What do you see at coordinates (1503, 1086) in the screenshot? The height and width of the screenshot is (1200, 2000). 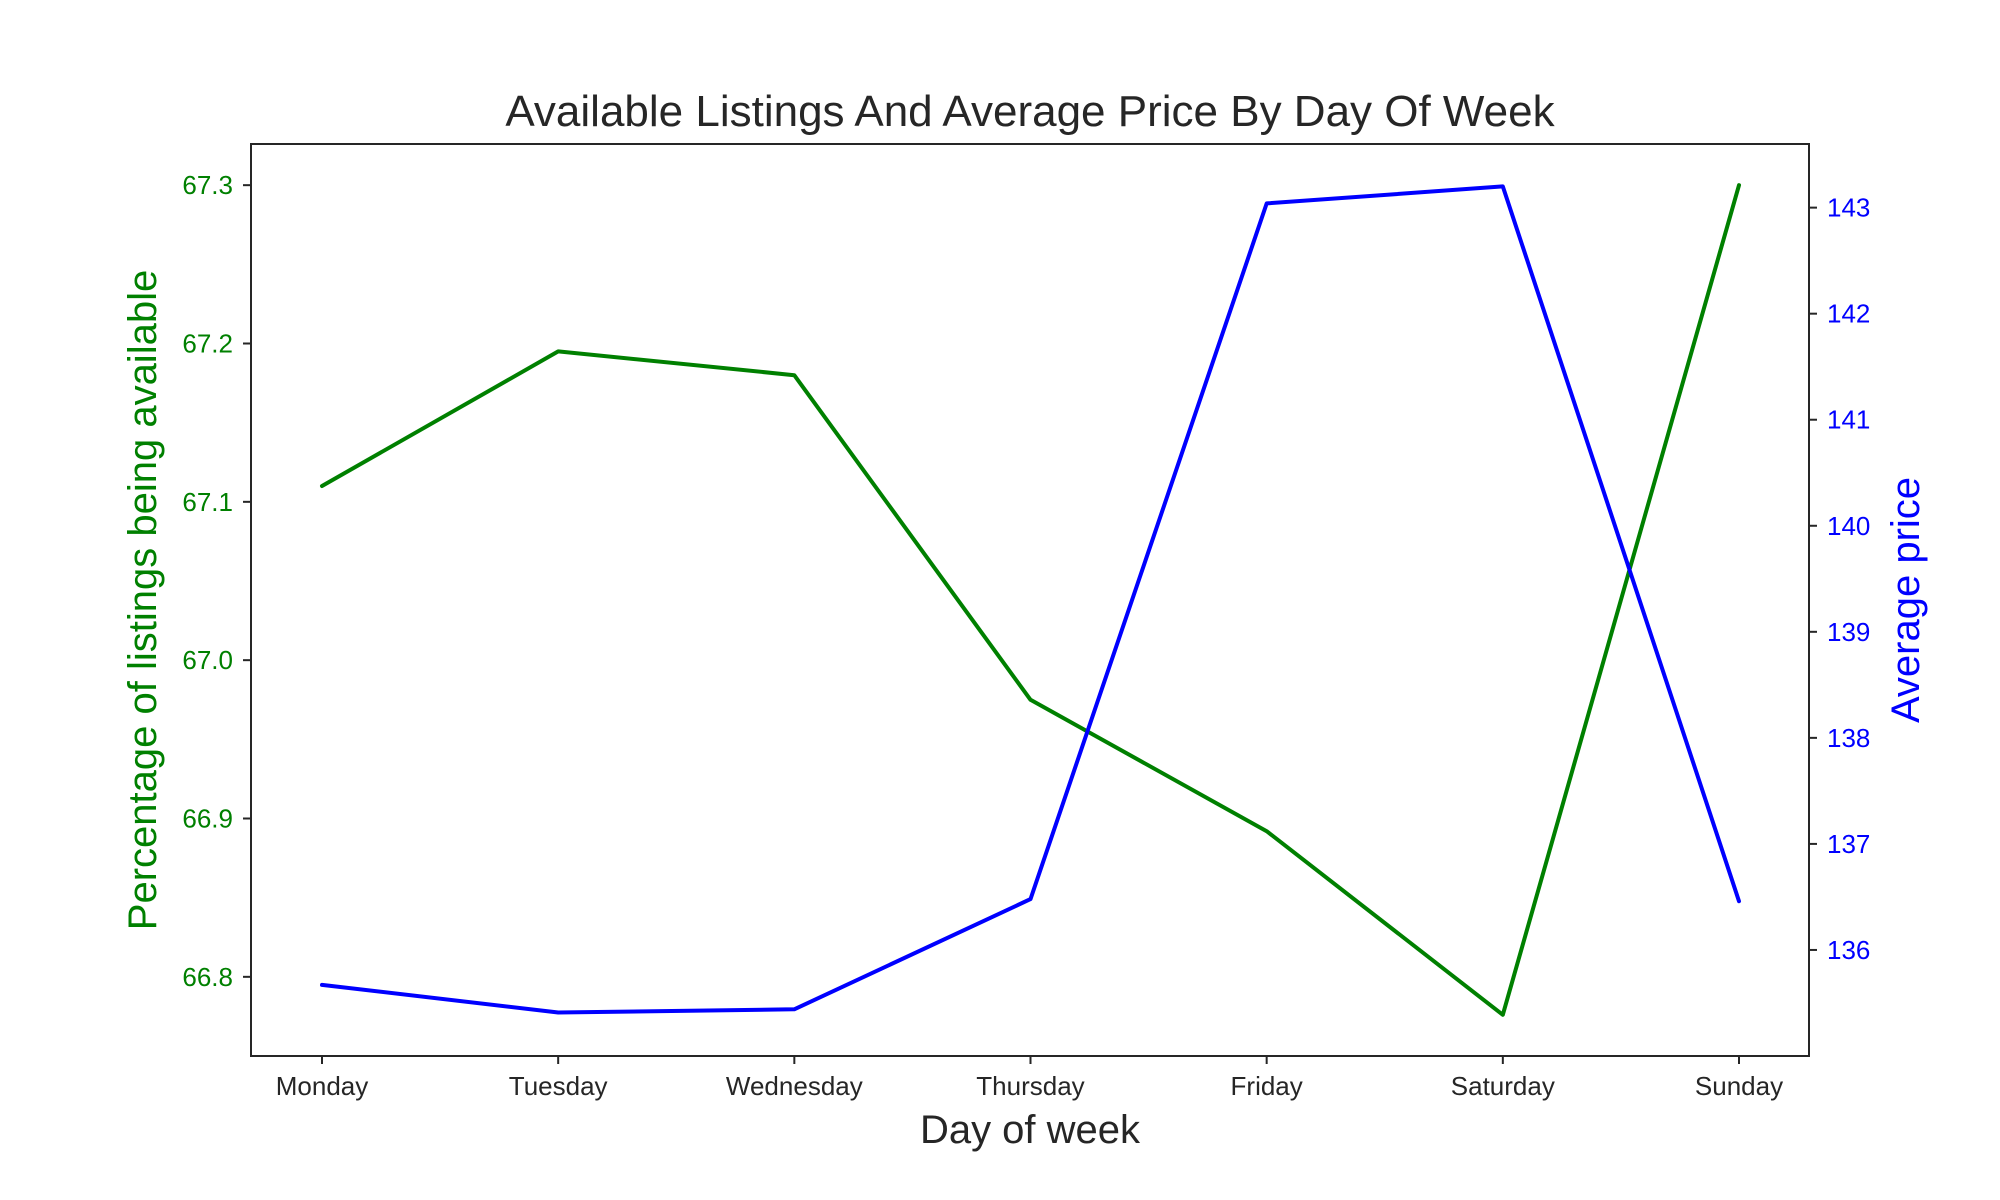 I see `x-tick-label: Saturday` at bounding box center [1503, 1086].